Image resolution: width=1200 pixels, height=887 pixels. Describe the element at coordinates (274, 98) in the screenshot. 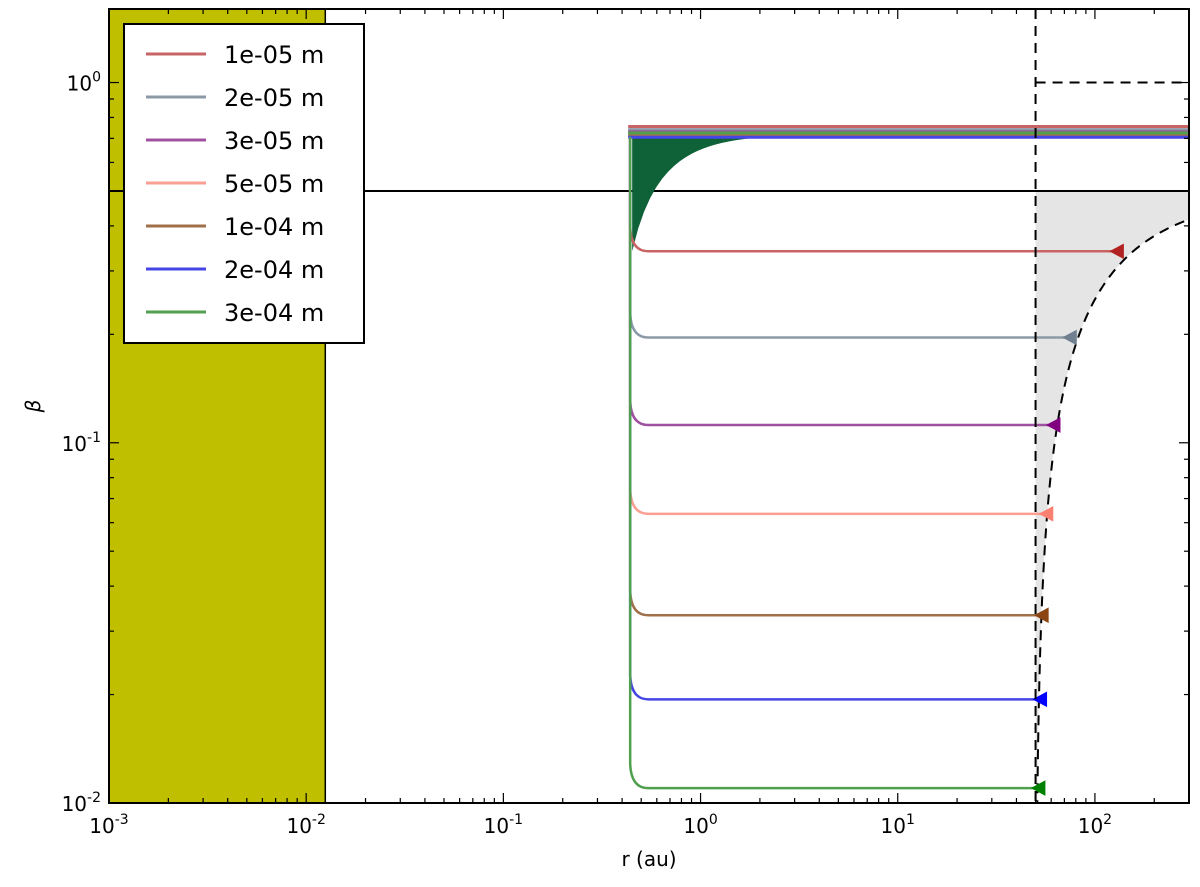

I see `legend-label: 2e-05 m` at that location.